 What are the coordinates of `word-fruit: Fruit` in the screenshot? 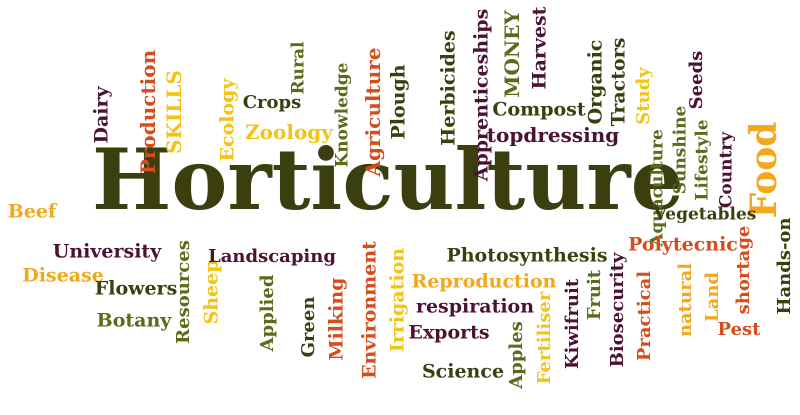 It's located at (594, 295).